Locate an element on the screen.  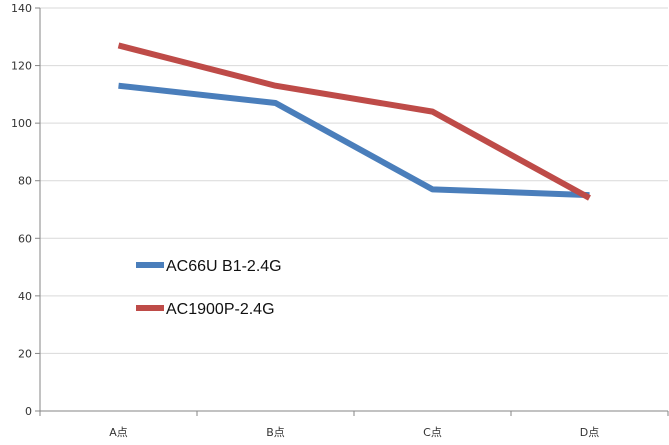
y-tick-label: 140 is located at coordinates (21, 8).